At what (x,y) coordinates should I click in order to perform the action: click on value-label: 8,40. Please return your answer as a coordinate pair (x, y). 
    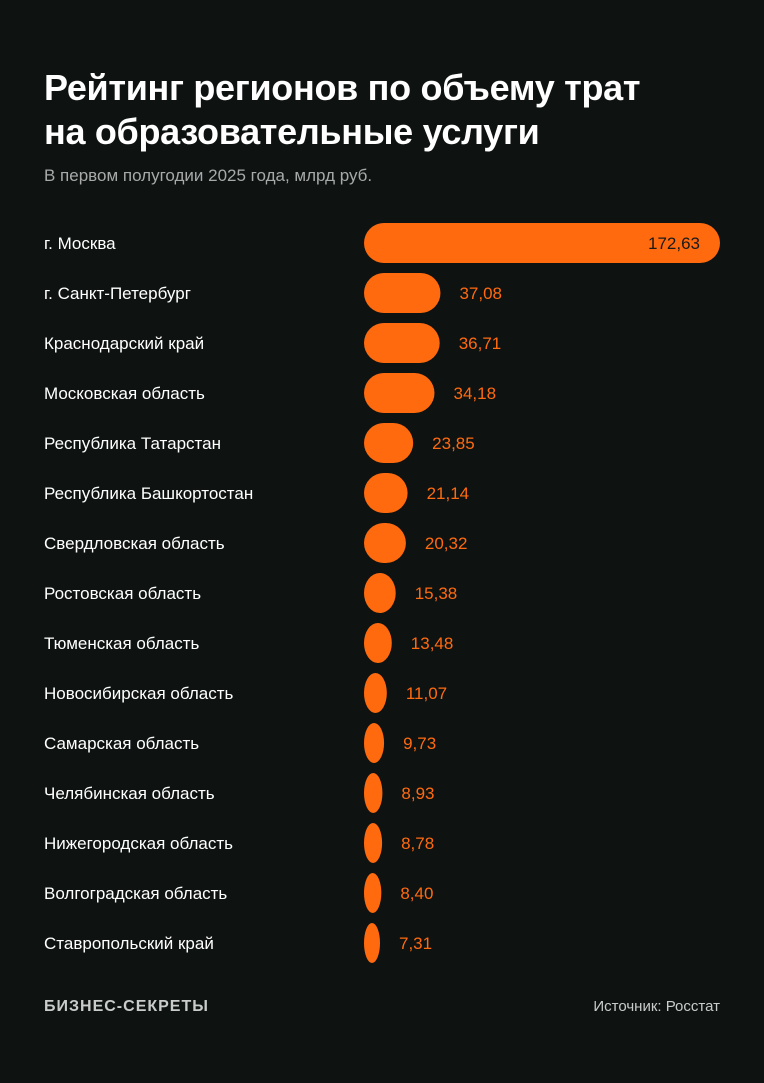
    Looking at the image, I should click on (416, 893).